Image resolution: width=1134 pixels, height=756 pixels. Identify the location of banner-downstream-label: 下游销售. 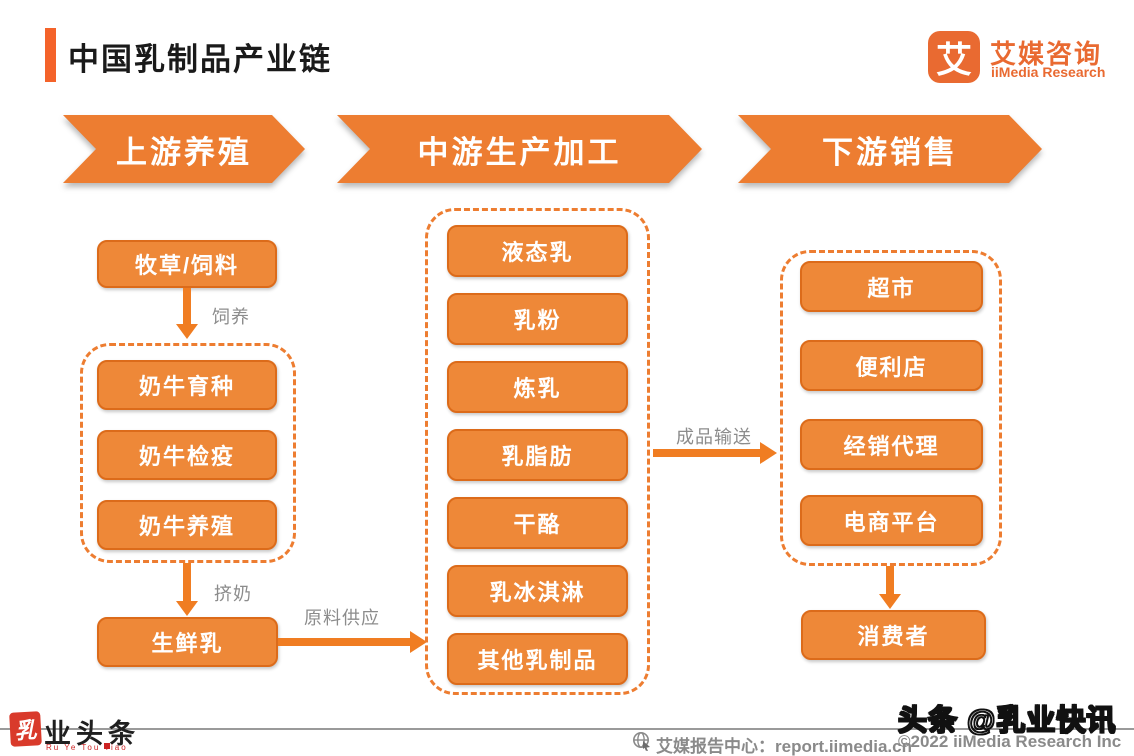
(890, 149).